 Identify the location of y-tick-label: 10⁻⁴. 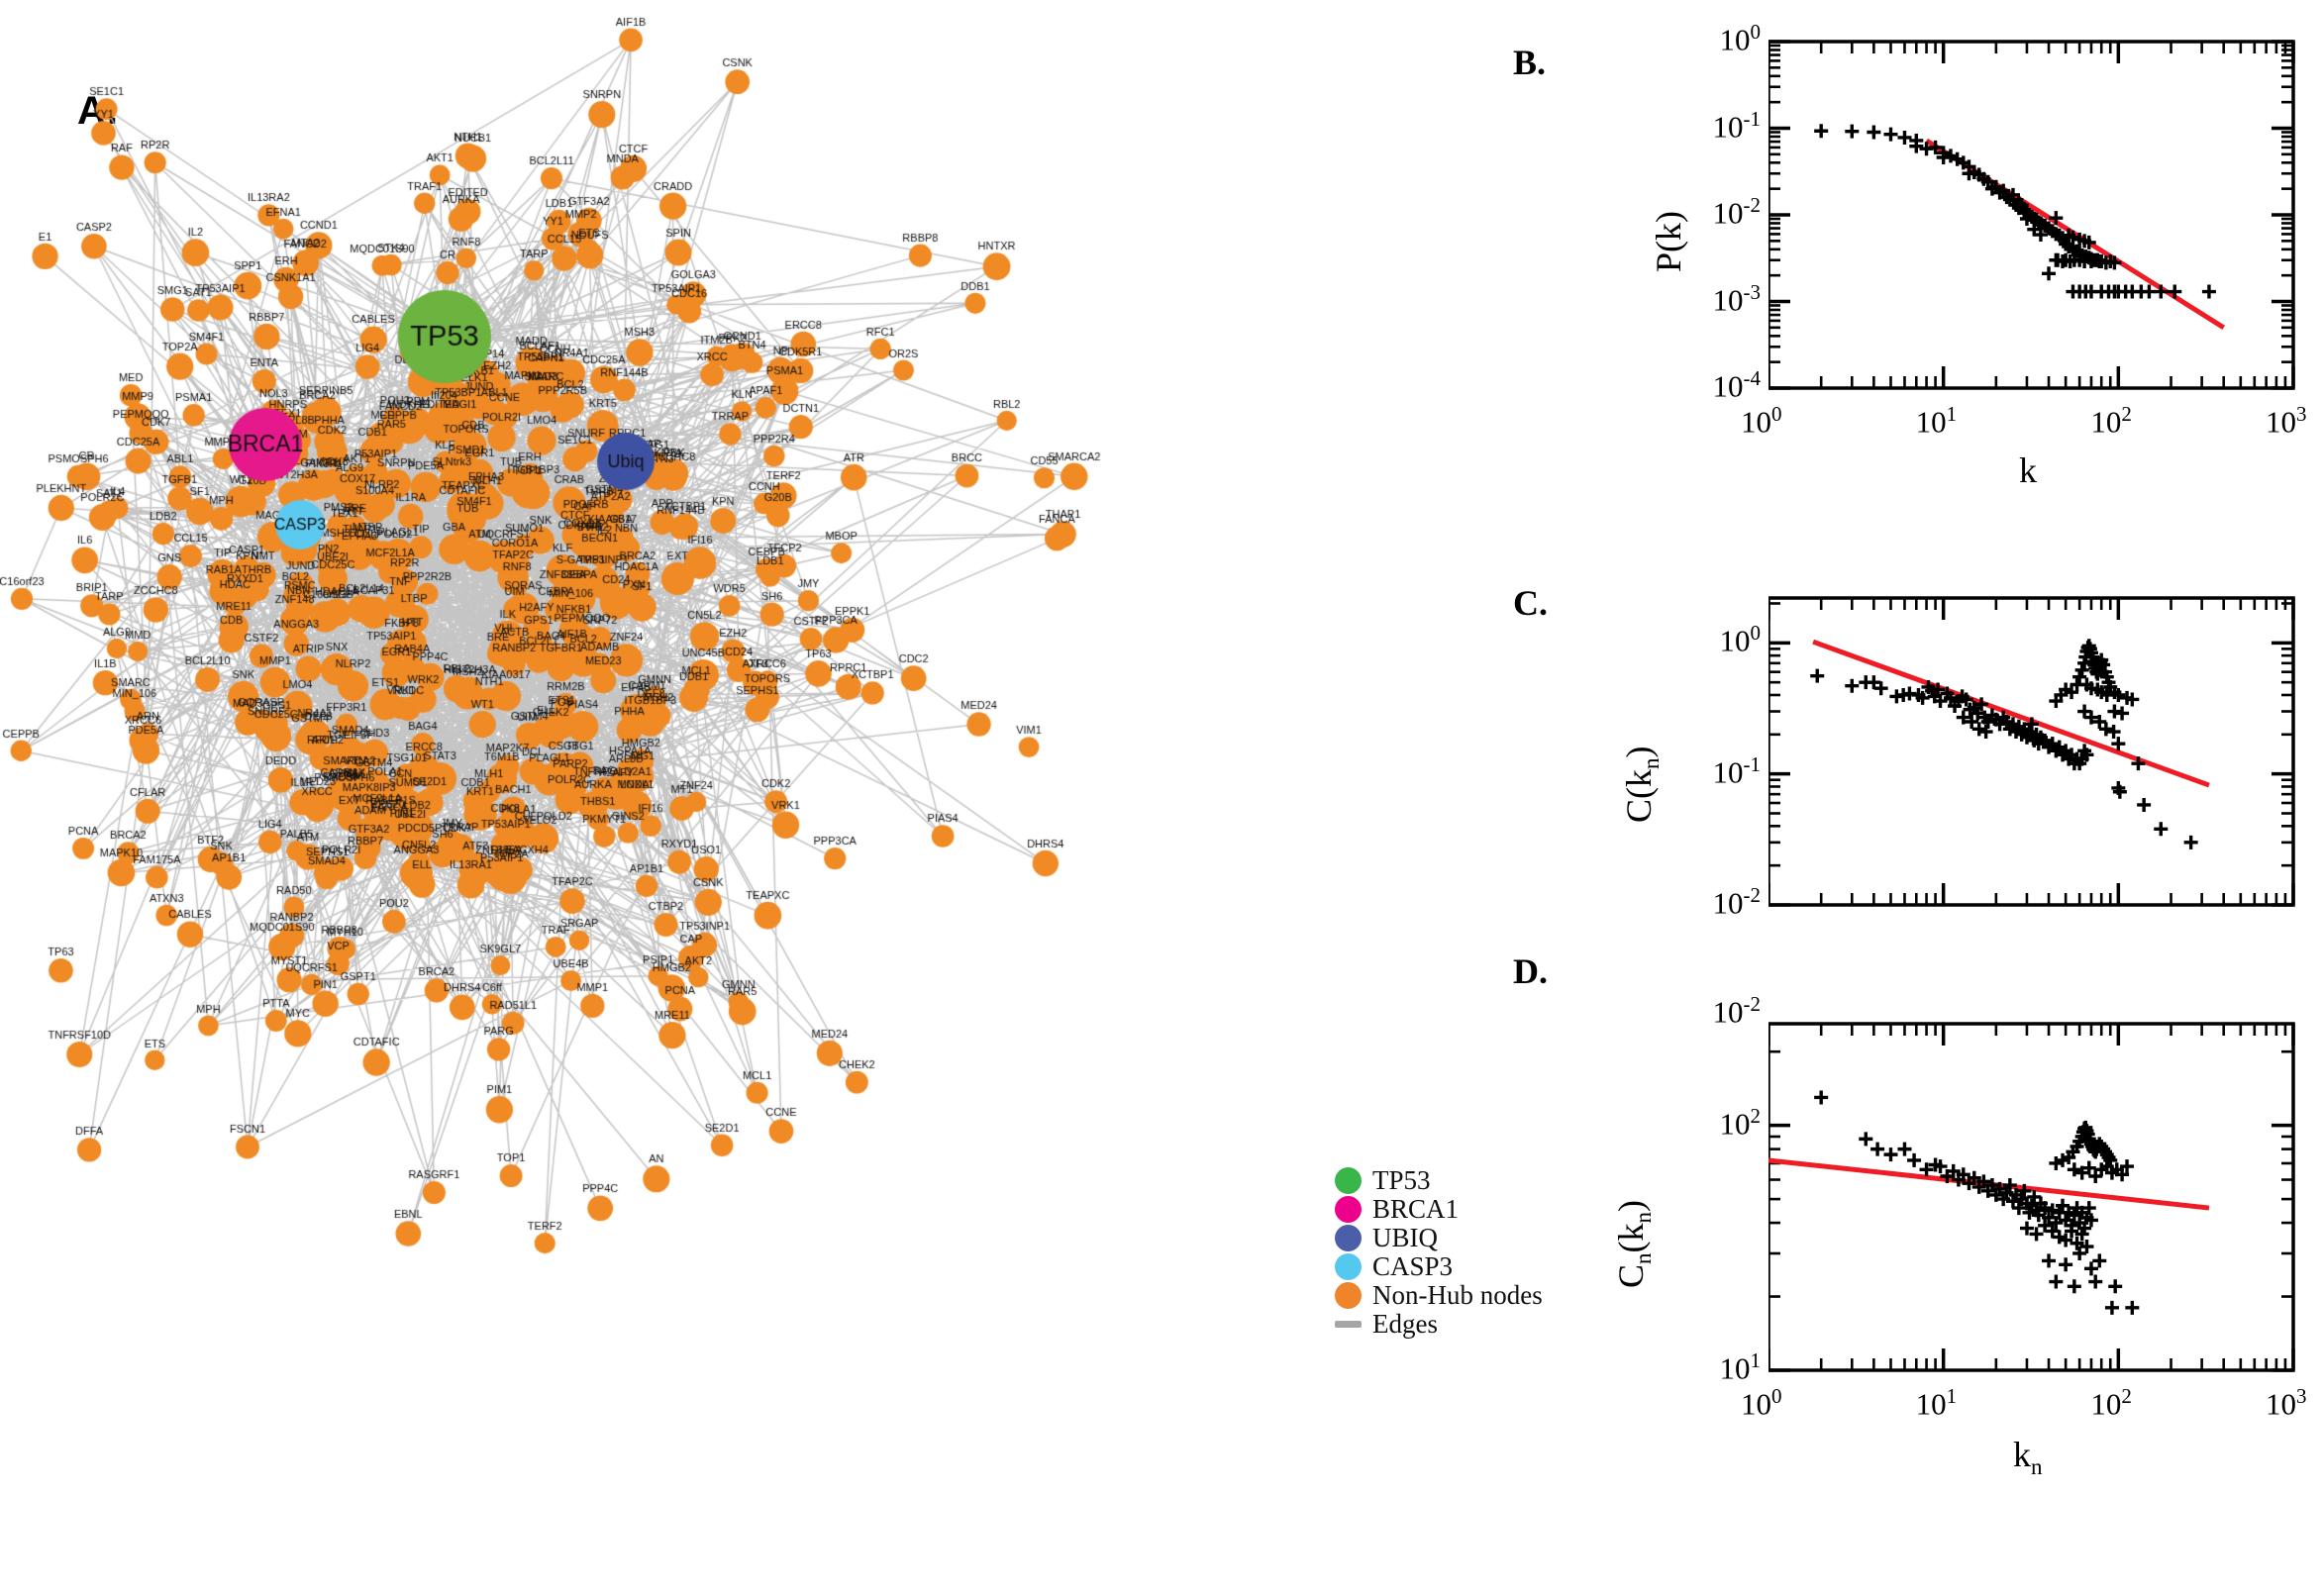
(1737, 385).